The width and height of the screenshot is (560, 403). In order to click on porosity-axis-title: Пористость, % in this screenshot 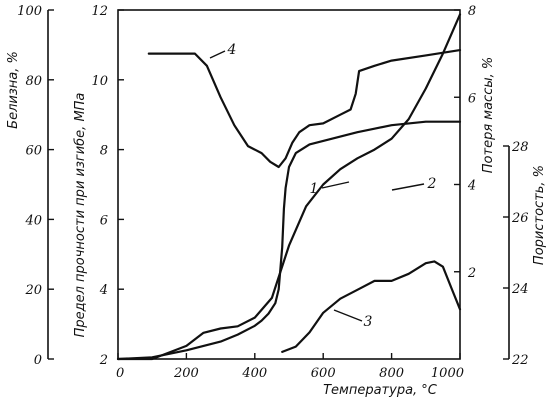, I will do `click(539, 215)`.